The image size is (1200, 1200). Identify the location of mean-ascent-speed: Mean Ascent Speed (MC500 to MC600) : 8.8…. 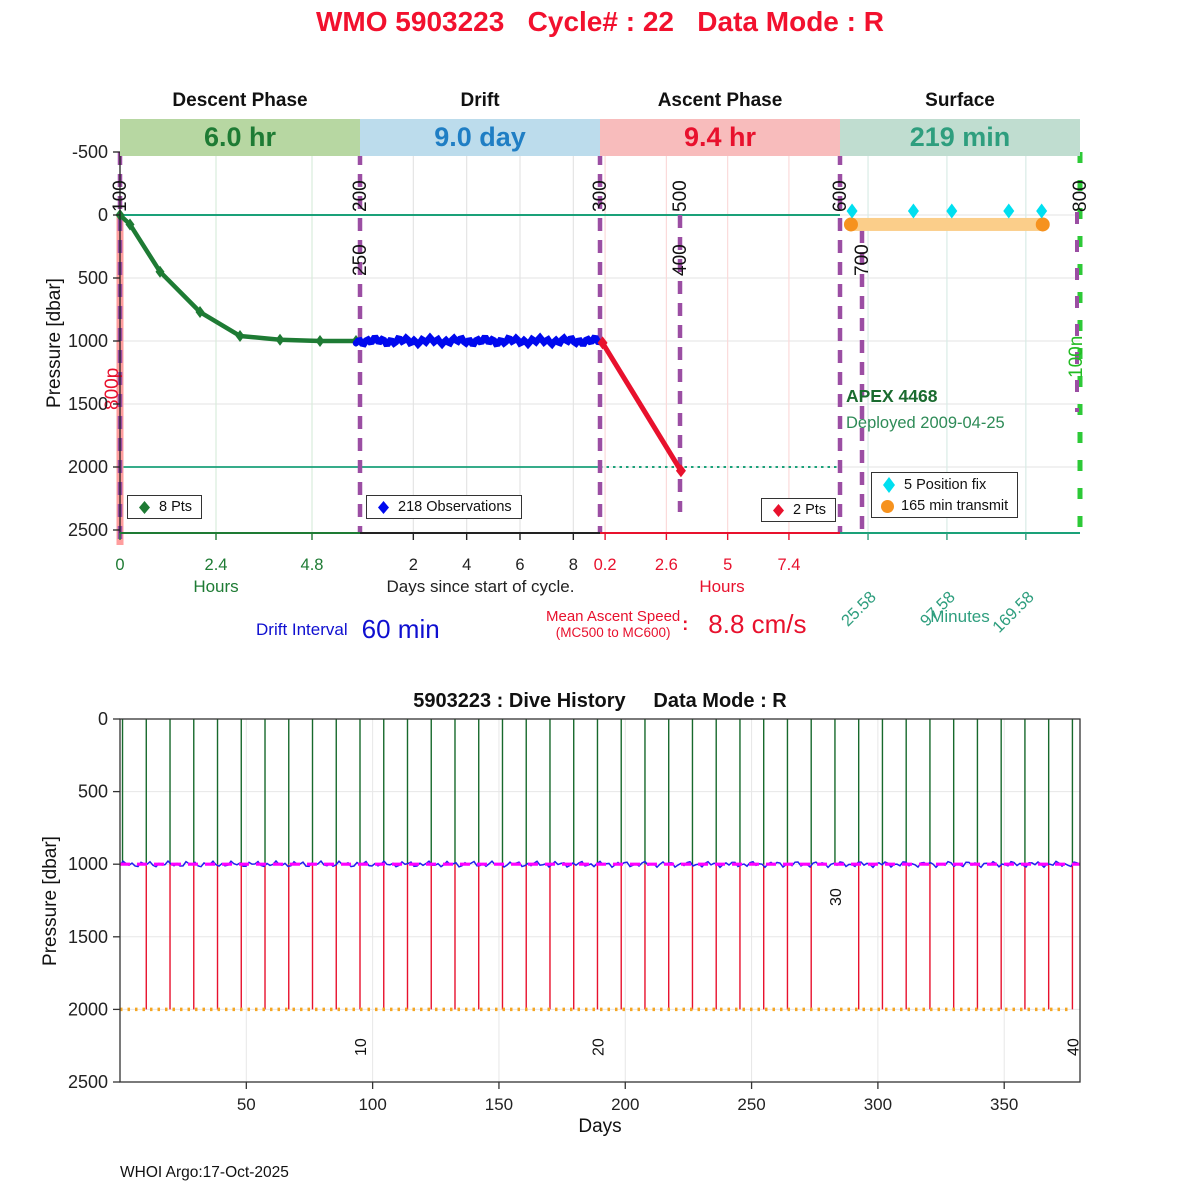
(676, 624).